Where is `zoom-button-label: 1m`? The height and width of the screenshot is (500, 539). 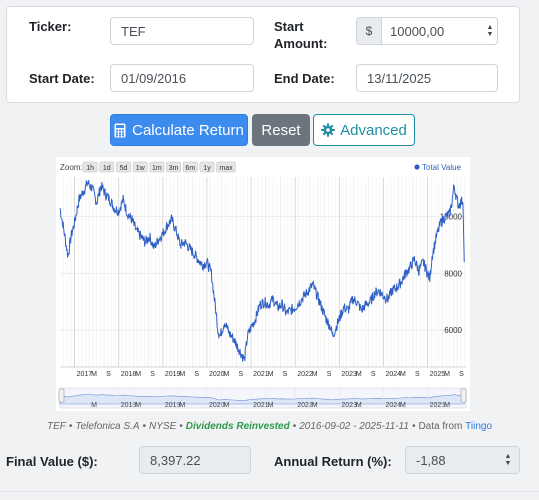
zoom-button-label: 1m is located at coordinates (157, 168).